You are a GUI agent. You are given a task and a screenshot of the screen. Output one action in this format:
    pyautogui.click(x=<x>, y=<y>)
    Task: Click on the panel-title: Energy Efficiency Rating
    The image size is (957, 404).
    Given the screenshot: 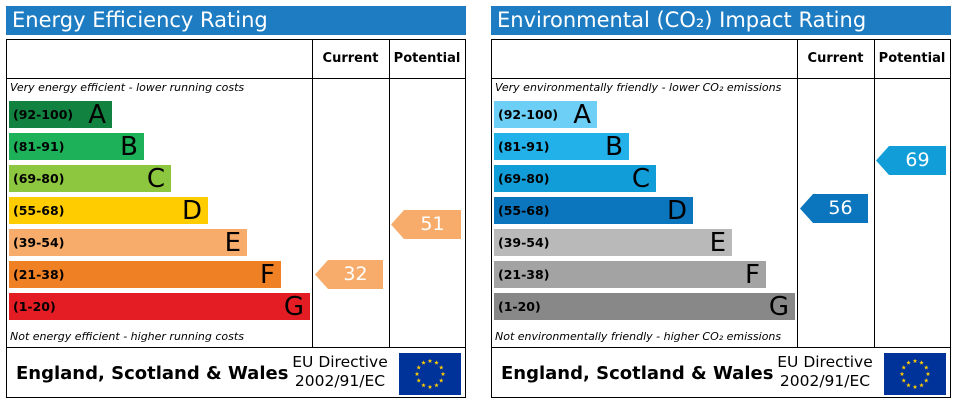 What is the action you would take?
    pyautogui.click(x=236, y=20)
    